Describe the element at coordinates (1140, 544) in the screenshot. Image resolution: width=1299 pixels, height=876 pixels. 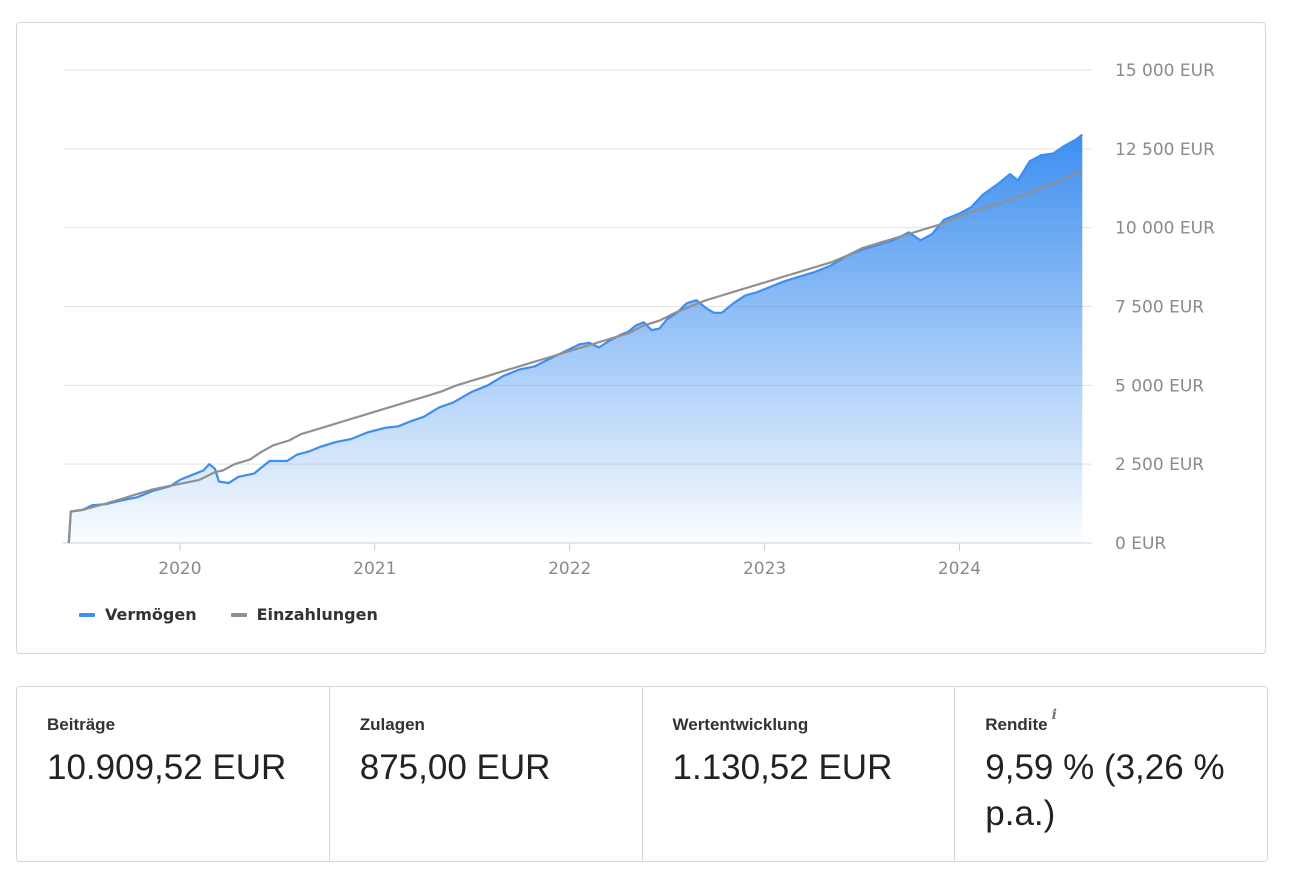
I see `y-tick-label: 0 EUR` at that location.